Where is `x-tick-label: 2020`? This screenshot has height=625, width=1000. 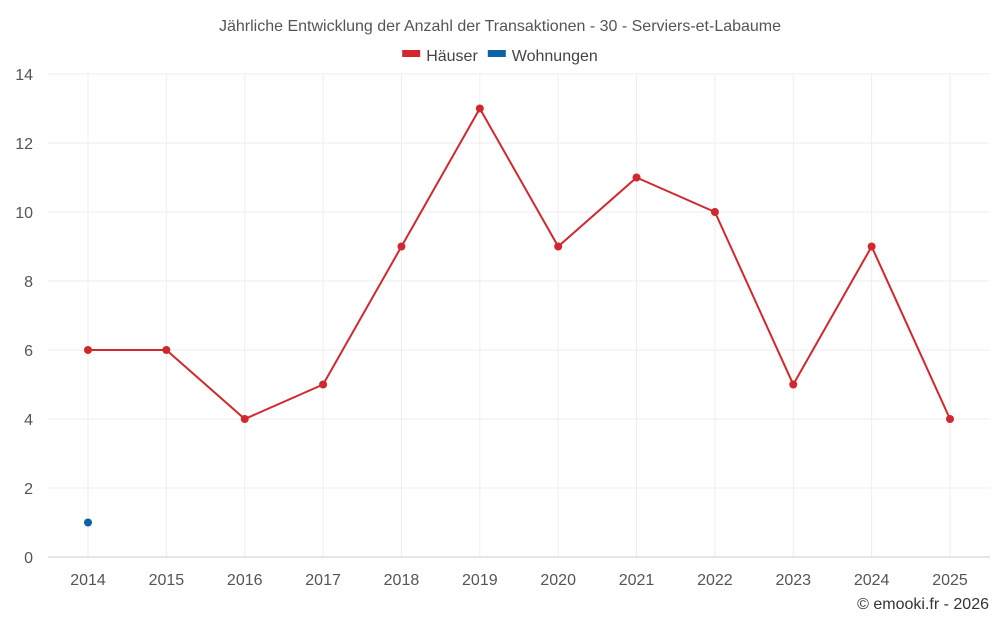
x-tick-label: 2020 is located at coordinates (558, 580).